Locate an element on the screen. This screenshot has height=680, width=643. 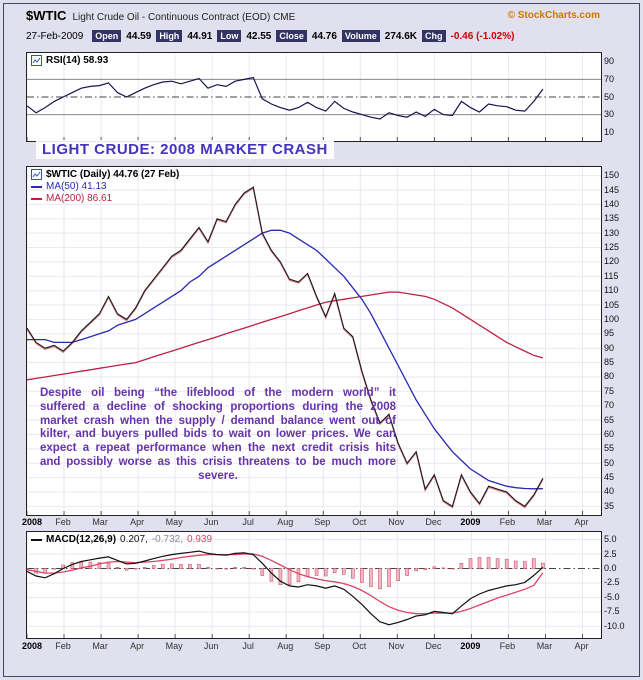
y-axis-label: 2.5 is located at coordinates (610, 553).